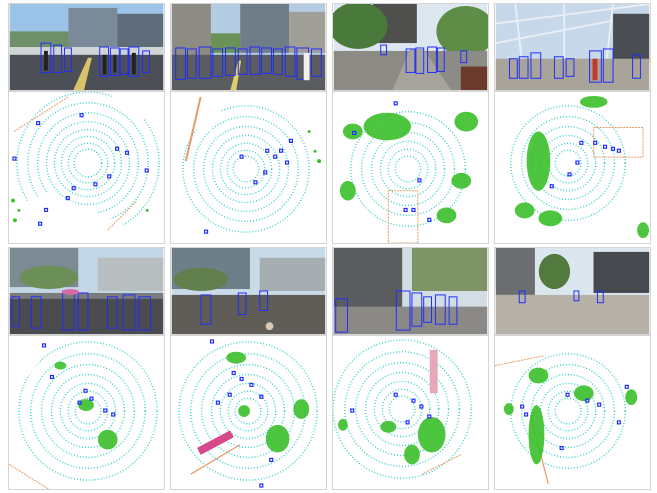  I want to click on camera-panel-r3c1, so click(86, 291).